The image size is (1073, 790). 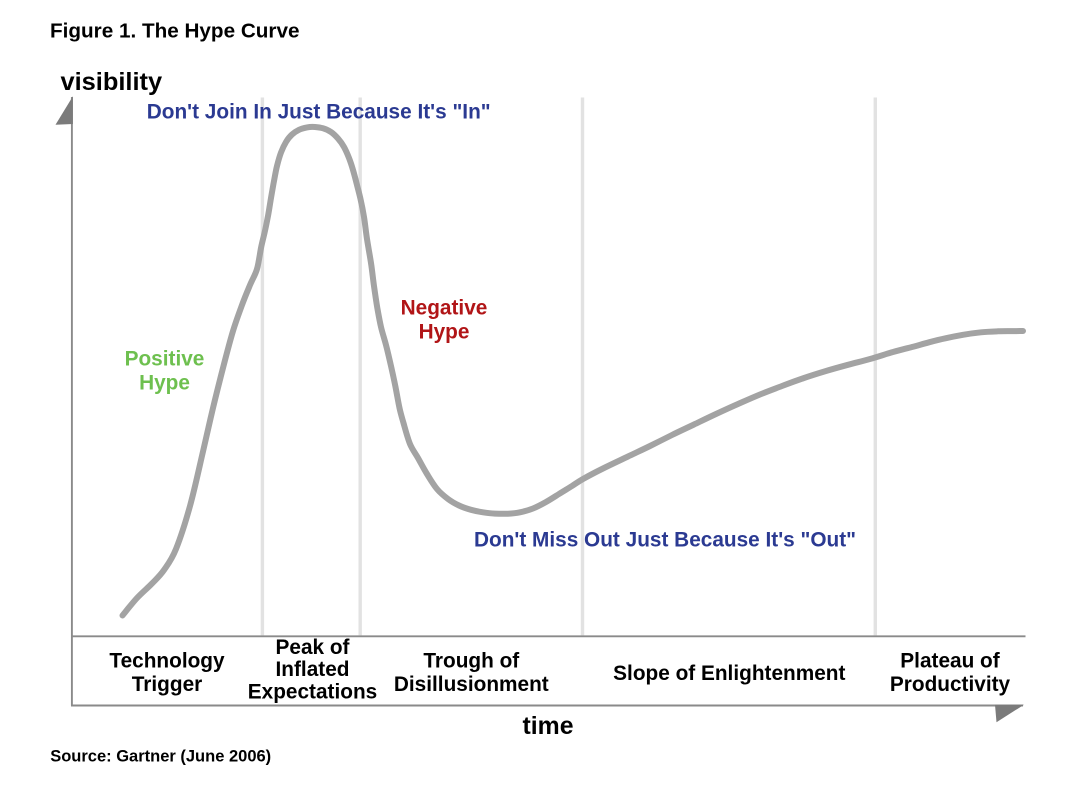 What do you see at coordinates (312, 691) in the screenshot?
I see `svg-text: Expectations` at bounding box center [312, 691].